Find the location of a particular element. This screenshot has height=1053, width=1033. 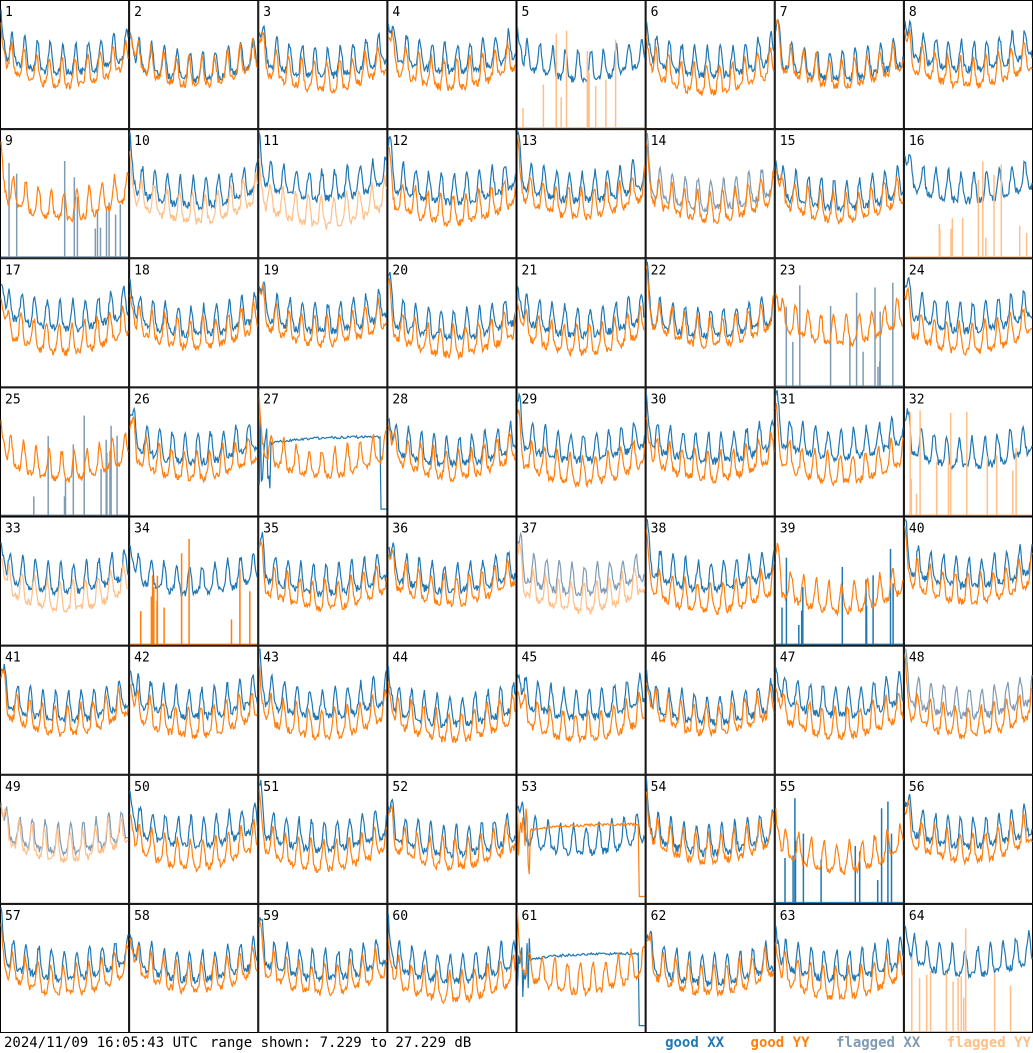

panel-number: 35 is located at coordinates (271, 529).